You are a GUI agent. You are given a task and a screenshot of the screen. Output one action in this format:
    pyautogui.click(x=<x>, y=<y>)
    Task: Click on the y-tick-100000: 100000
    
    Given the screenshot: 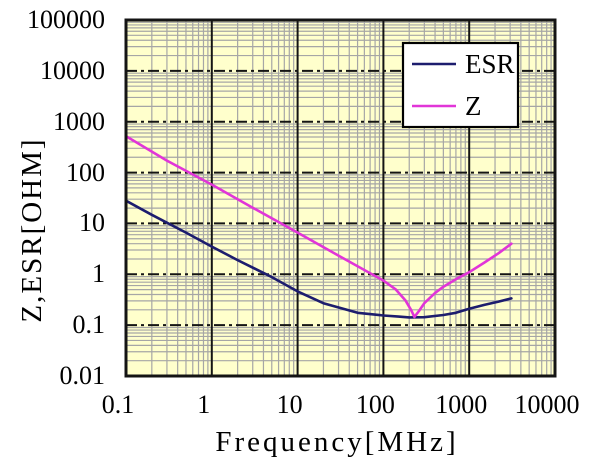 What is the action you would take?
    pyautogui.click(x=66, y=19)
    